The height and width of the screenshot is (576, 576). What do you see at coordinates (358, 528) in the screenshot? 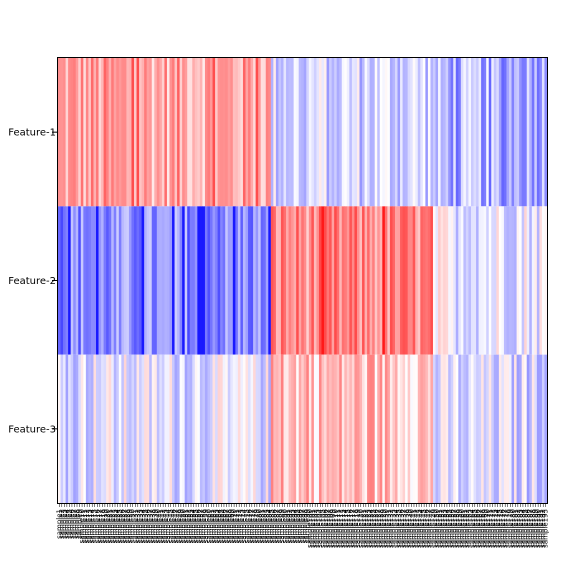
I see `sample-label: sample119` at bounding box center [358, 528].